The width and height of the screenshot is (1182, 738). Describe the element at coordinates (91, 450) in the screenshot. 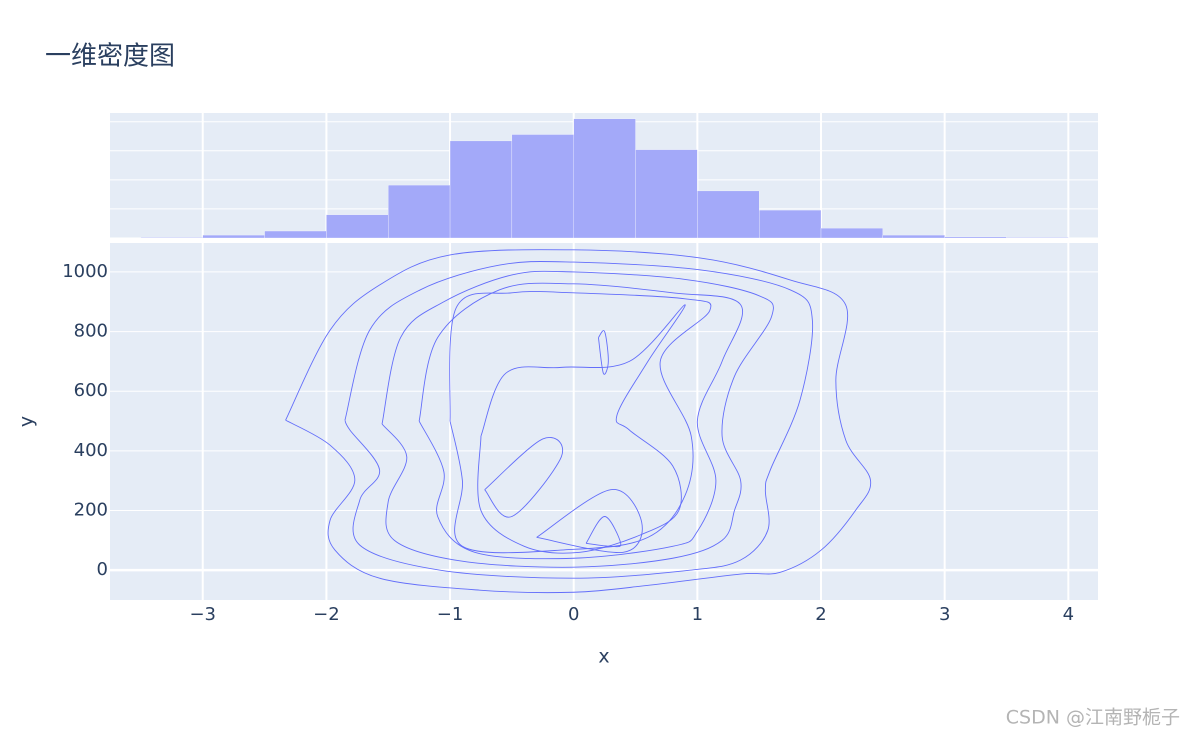

I see `y-tick-label: 400` at that location.